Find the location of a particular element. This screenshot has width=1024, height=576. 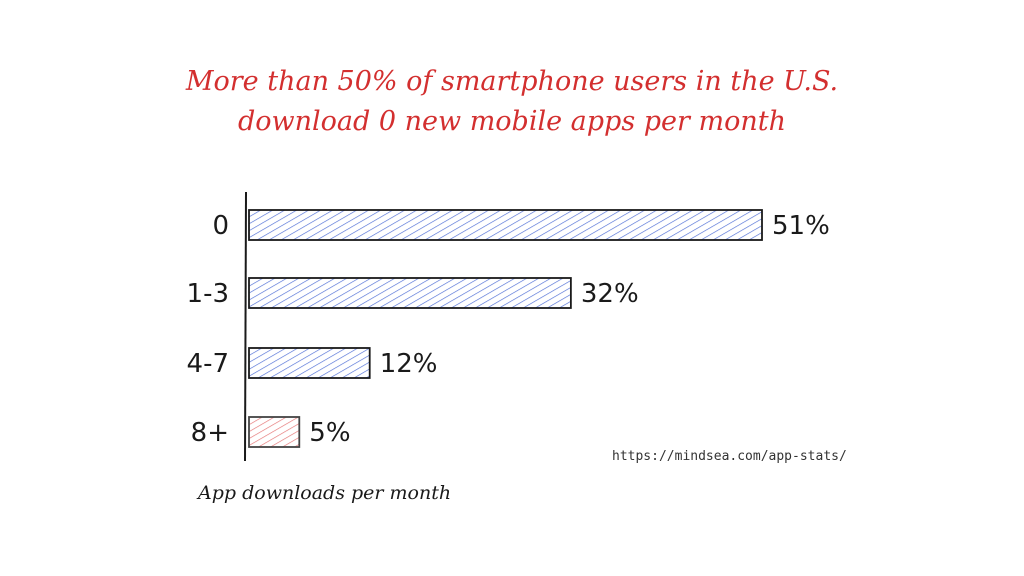

value-label: 51% is located at coordinates (801, 226).